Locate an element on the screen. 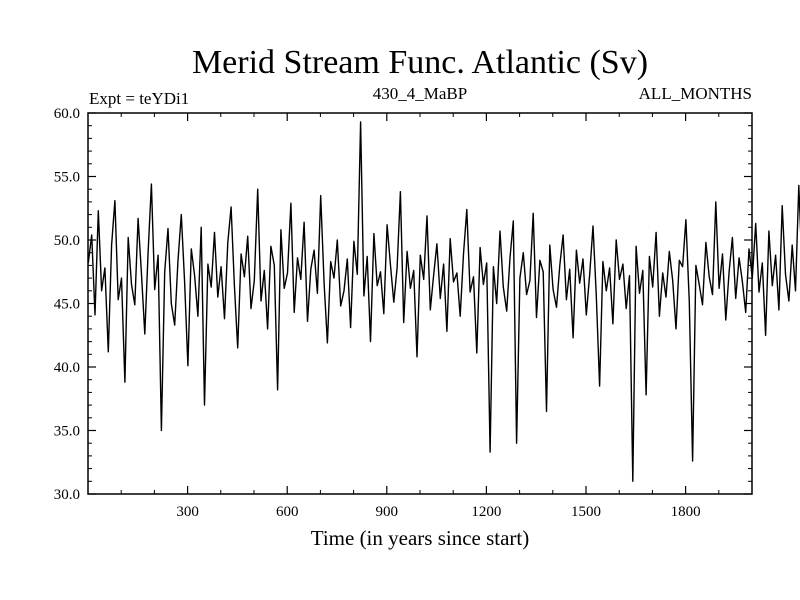 Image resolution: width=800 pixels, height=600 pixels. y-tick-label: 50.0 is located at coordinates (67, 241).